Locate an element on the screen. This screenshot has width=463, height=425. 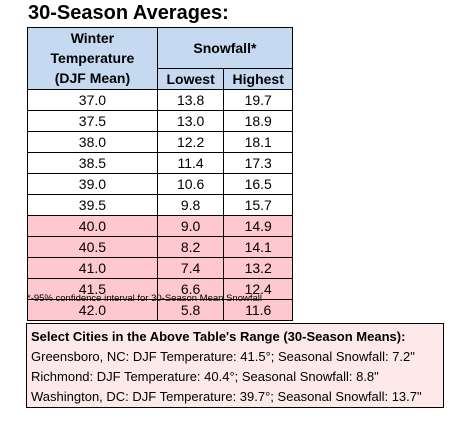
temp-cell: 40.0 is located at coordinates (92, 225).